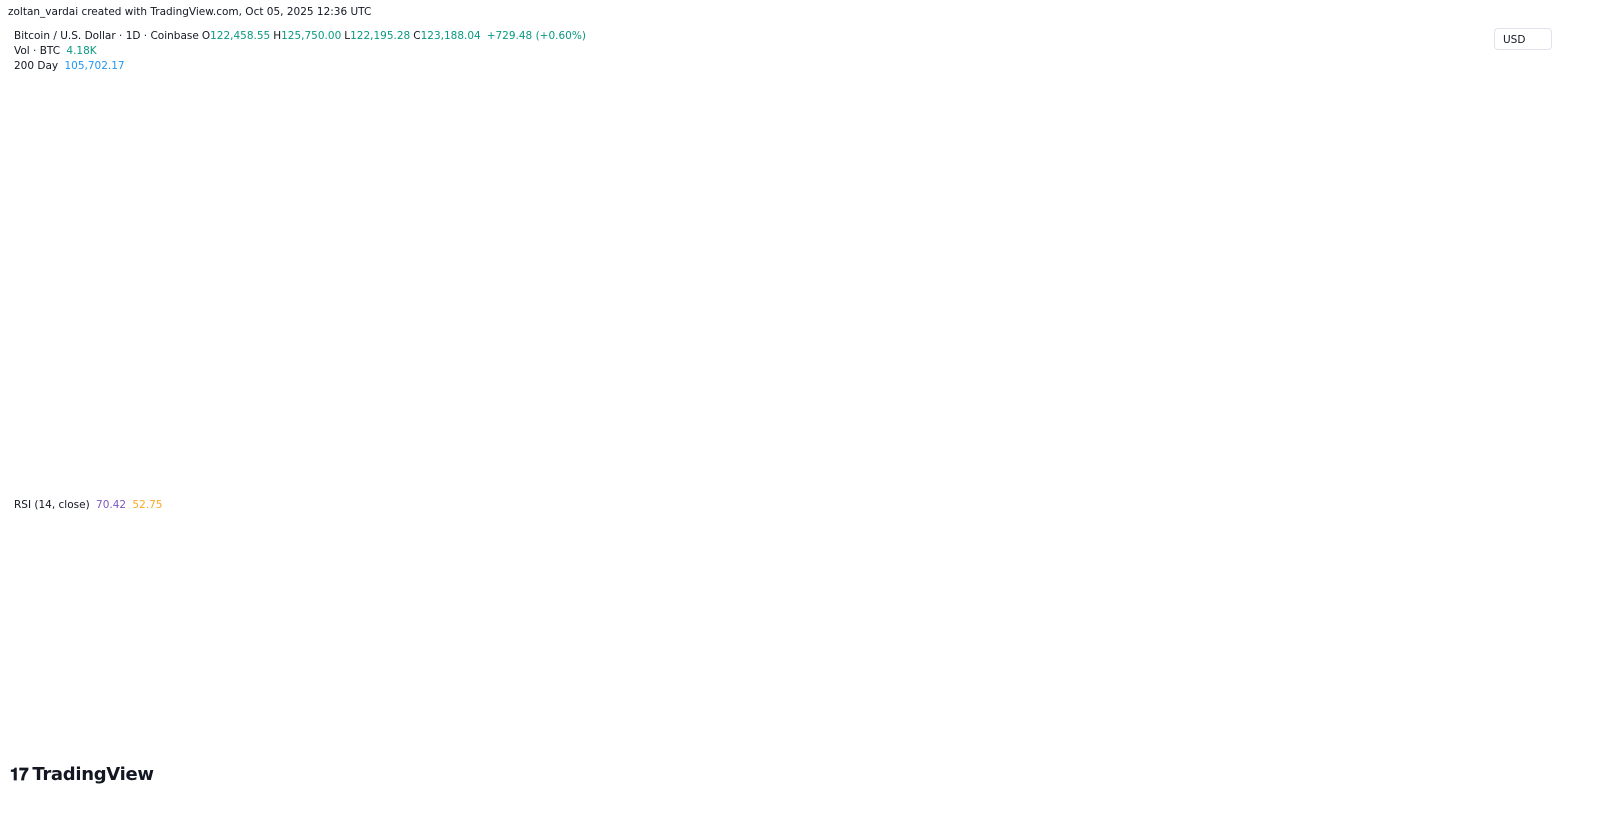 The image size is (1600, 818). I want to click on volume-legend: Vol · BTC 4.18K, so click(57, 51).